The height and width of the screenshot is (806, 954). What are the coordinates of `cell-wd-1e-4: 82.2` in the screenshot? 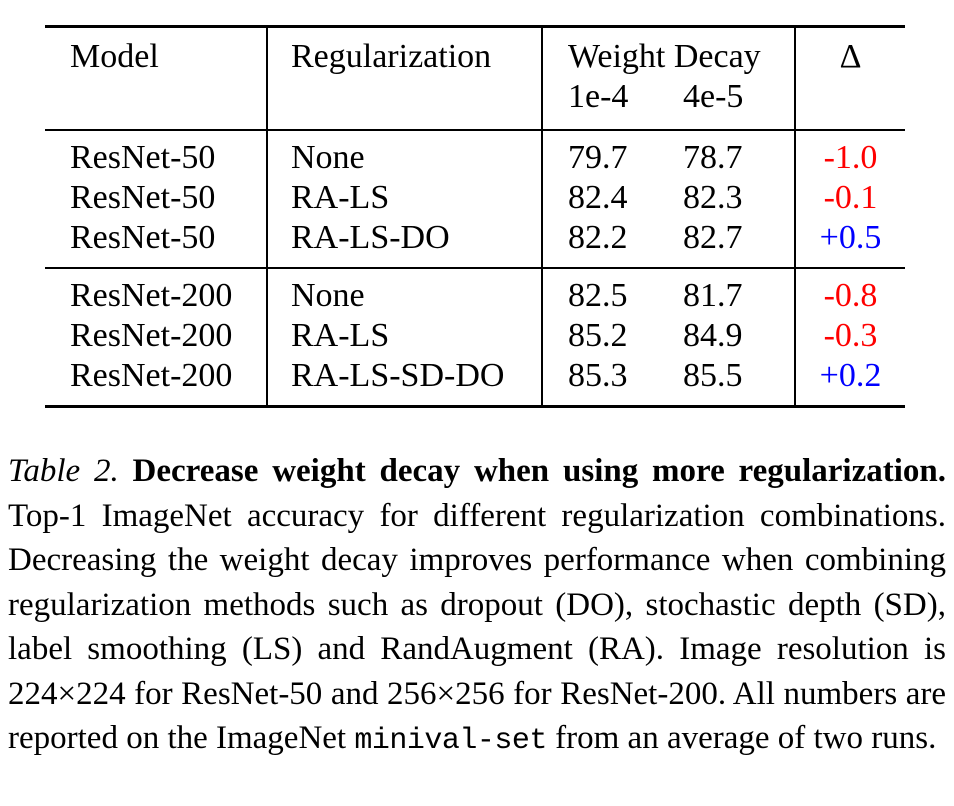 It's located at (600, 243).